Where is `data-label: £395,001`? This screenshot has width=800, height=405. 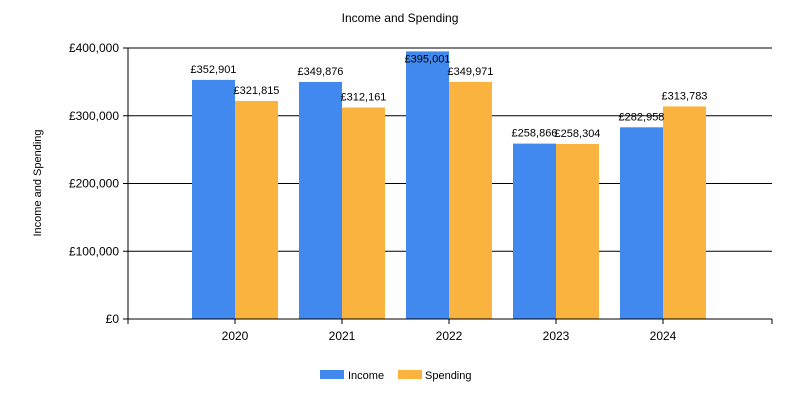
data-label: £395,001 is located at coordinates (428, 59).